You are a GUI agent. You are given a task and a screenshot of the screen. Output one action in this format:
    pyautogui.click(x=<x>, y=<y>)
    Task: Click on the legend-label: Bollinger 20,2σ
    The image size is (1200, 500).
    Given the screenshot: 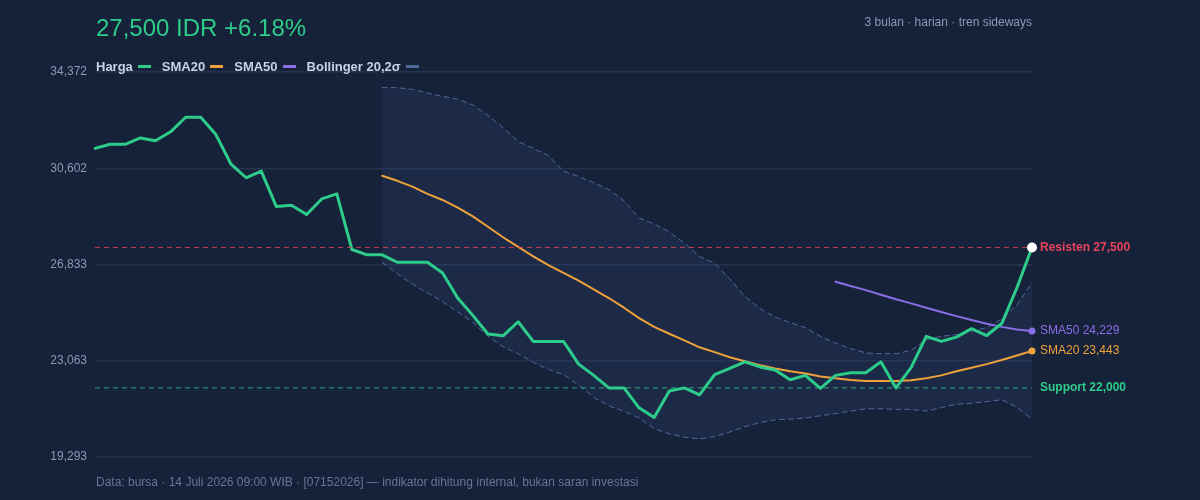 What is the action you would take?
    pyautogui.click(x=353, y=66)
    